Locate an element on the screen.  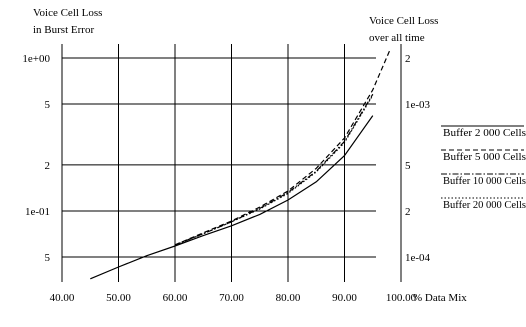
left-axis-title-line-2: in Burst Error is located at coordinates (63, 30).